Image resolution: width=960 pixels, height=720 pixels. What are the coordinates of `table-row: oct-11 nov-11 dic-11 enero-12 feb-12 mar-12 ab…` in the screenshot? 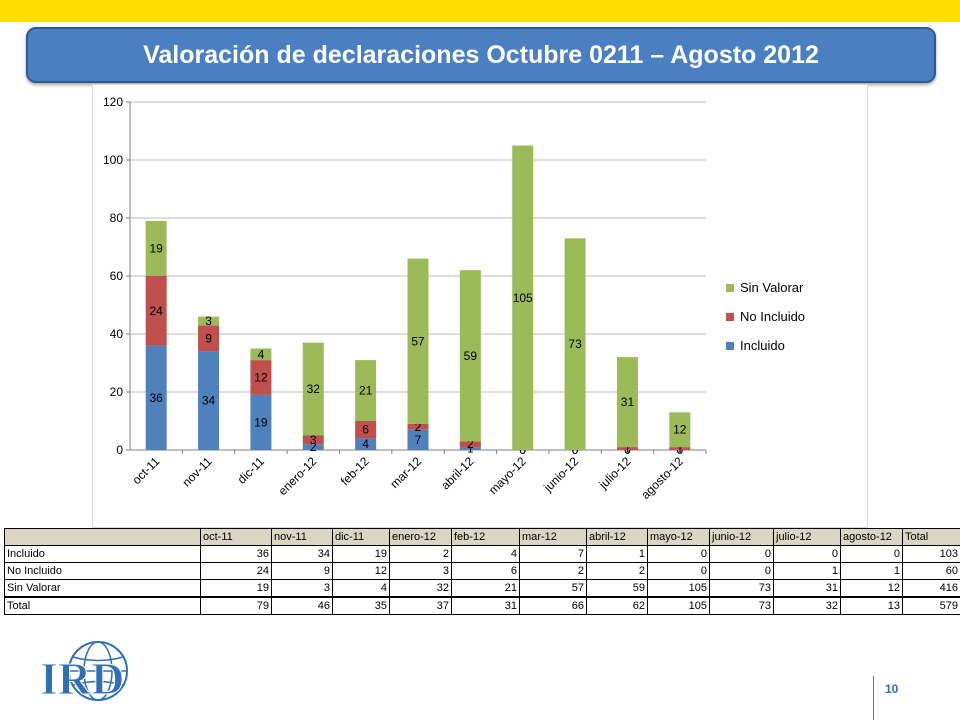 It's located at (482, 537).